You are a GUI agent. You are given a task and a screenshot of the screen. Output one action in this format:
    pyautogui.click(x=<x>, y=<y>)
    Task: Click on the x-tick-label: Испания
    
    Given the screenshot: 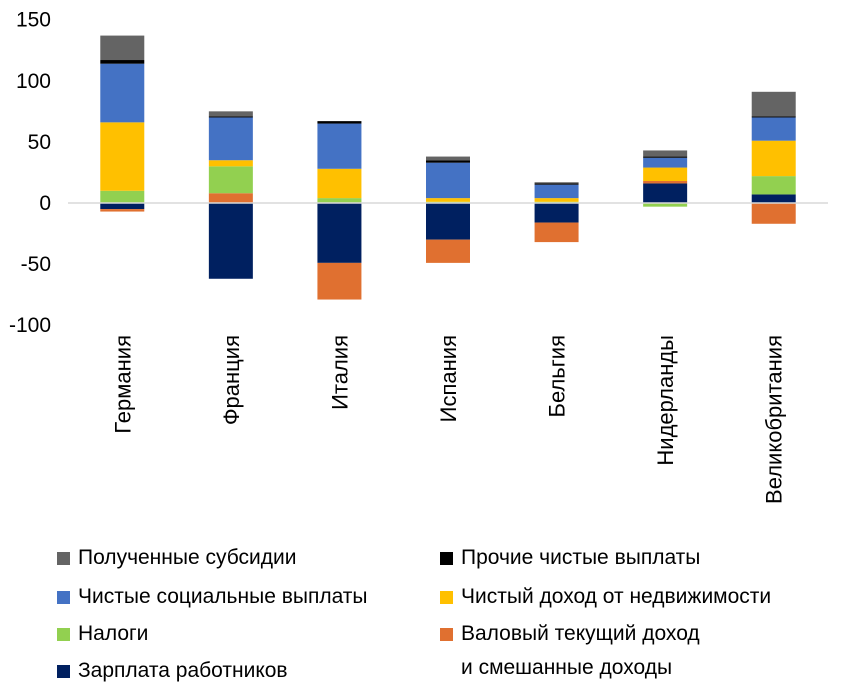 What is the action you would take?
    pyautogui.click(x=448, y=378)
    